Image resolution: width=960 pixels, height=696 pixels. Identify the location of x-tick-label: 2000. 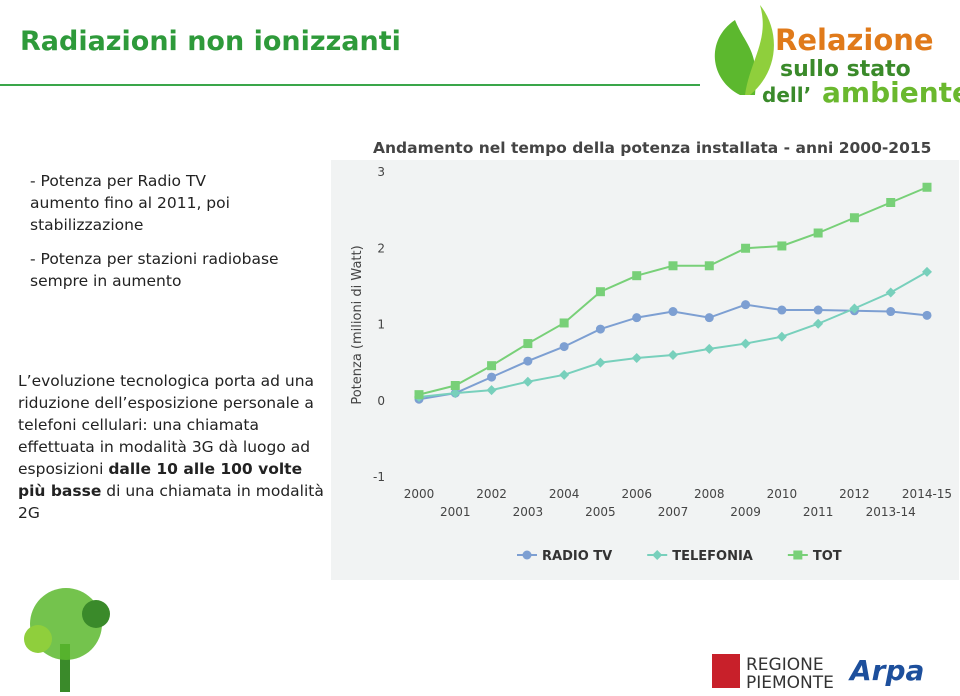
(419, 494).